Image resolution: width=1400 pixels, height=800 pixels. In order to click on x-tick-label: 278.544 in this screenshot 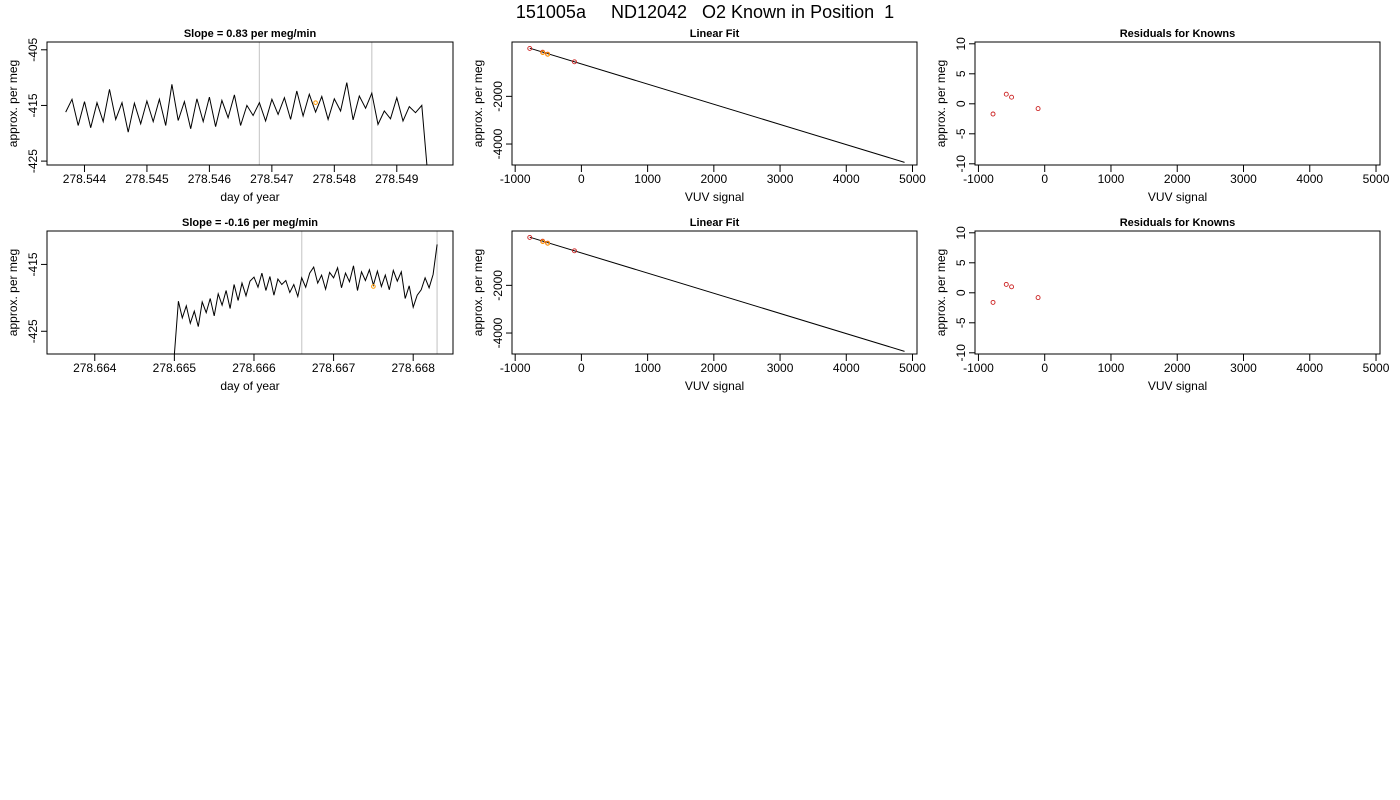, I will do `click(85, 179)`.